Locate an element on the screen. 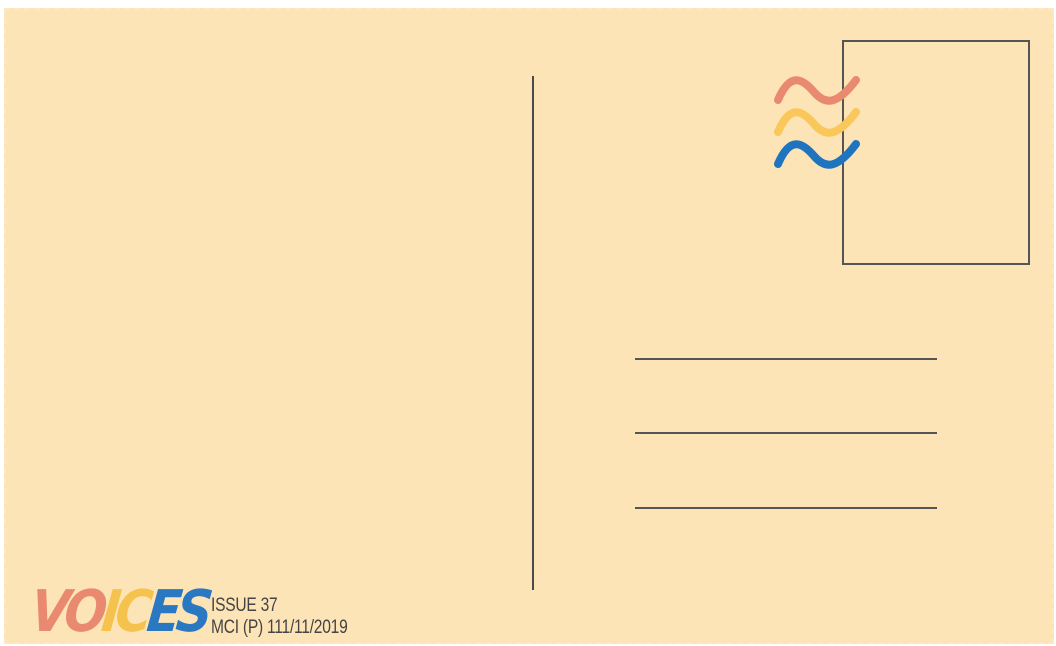 Image resolution: width=1056 pixels, height=646 pixels. wave-blue is located at coordinates (817, 154).